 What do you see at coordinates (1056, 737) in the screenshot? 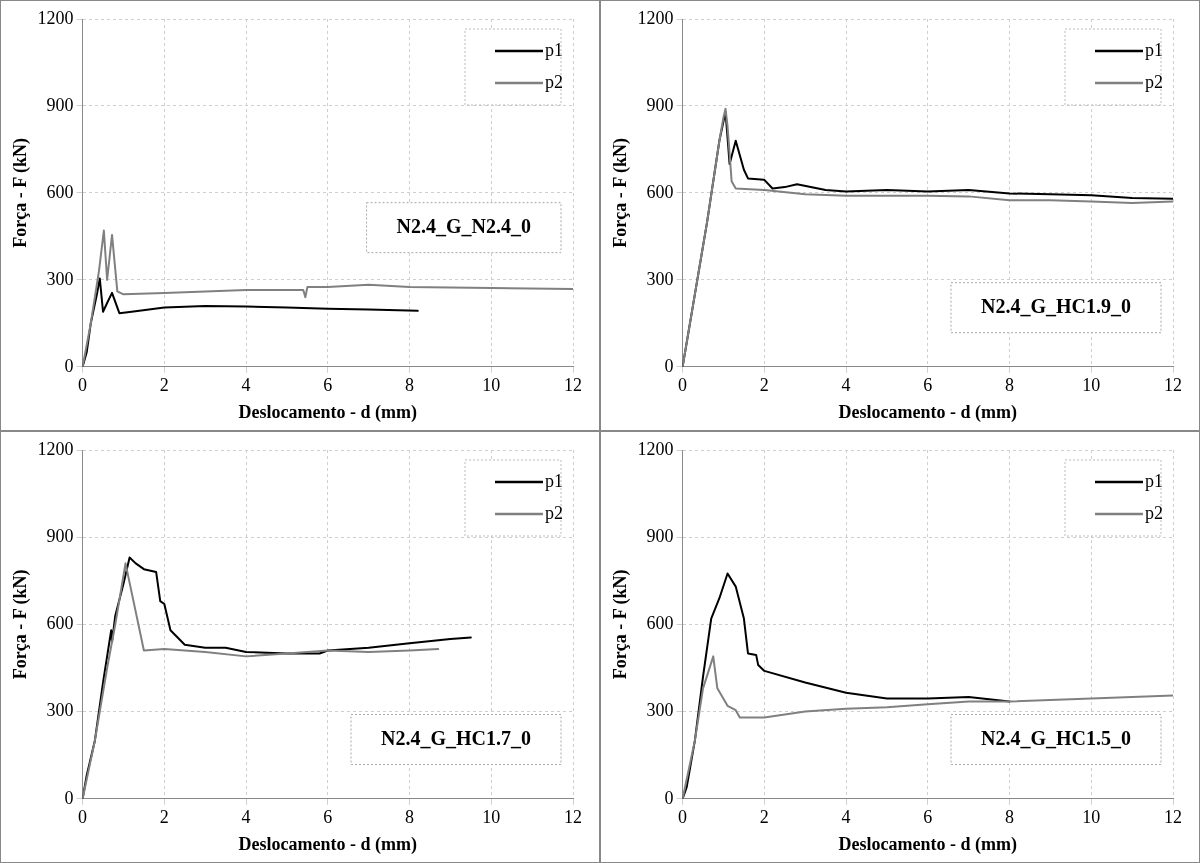
I see `annotation: N2.4_G_HC1.5_0` at bounding box center [1056, 737].